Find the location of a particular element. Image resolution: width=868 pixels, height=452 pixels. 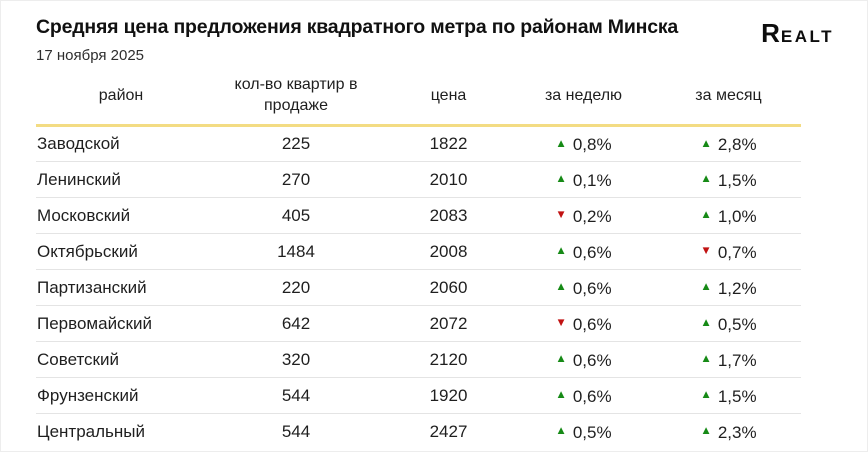

trend: ▲ 0,1% is located at coordinates (583, 181).